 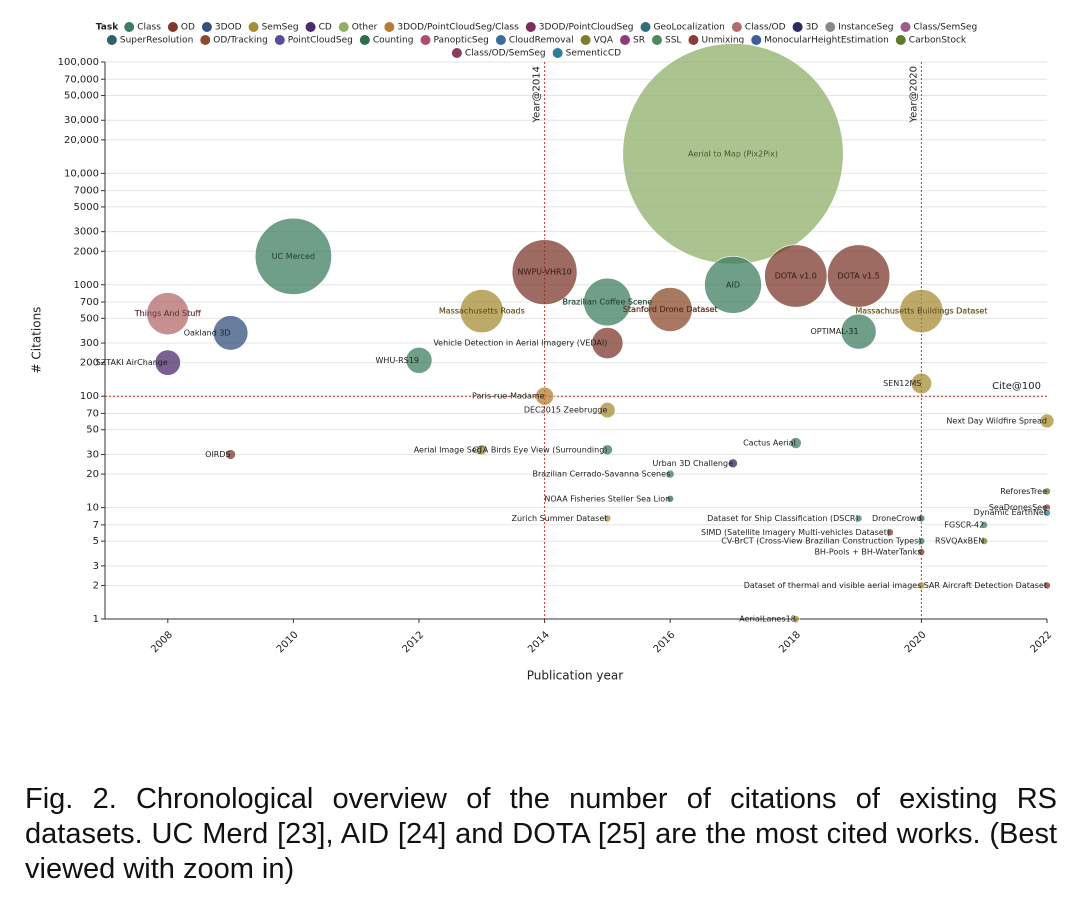 I want to click on legend-item: 3DOD, so click(x=221, y=27).